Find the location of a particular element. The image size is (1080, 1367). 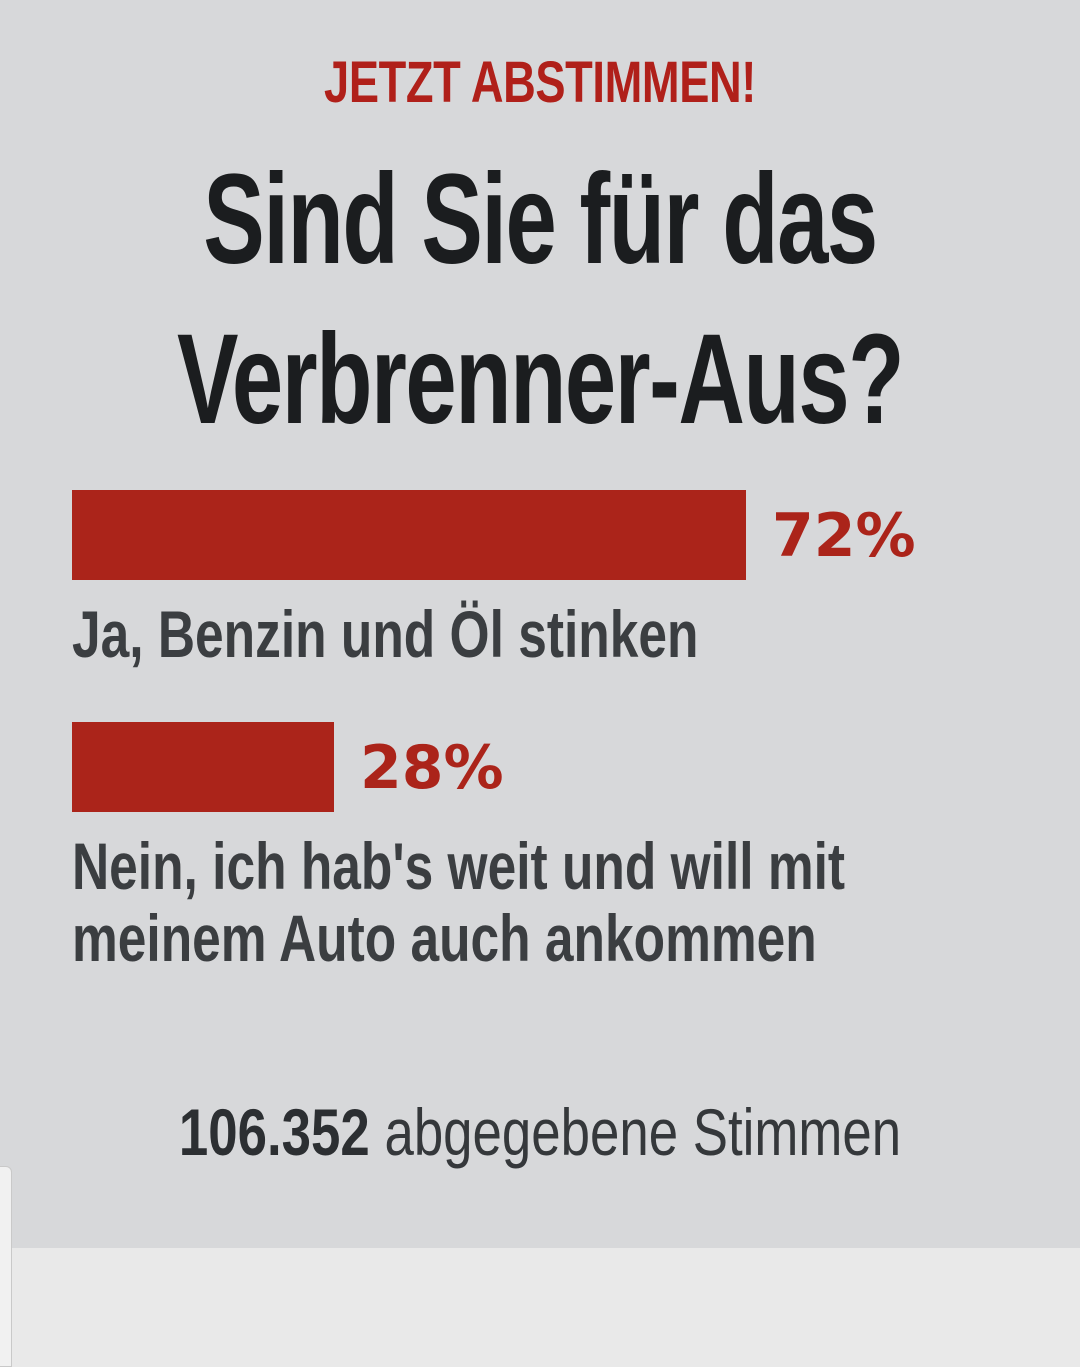

poll-question-line-1: Sind Sie für das is located at coordinates (540, 219).